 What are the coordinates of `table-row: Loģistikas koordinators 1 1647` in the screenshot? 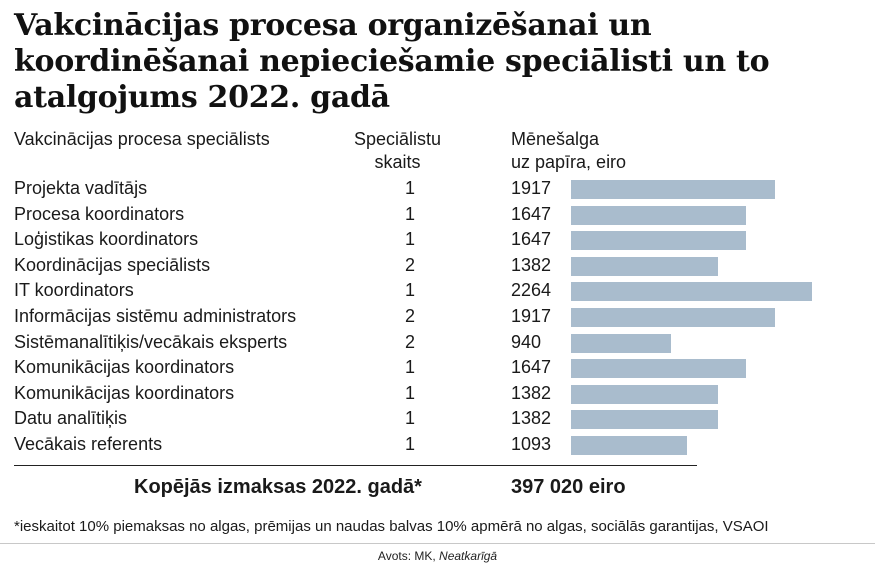 It's located at (437, 240).